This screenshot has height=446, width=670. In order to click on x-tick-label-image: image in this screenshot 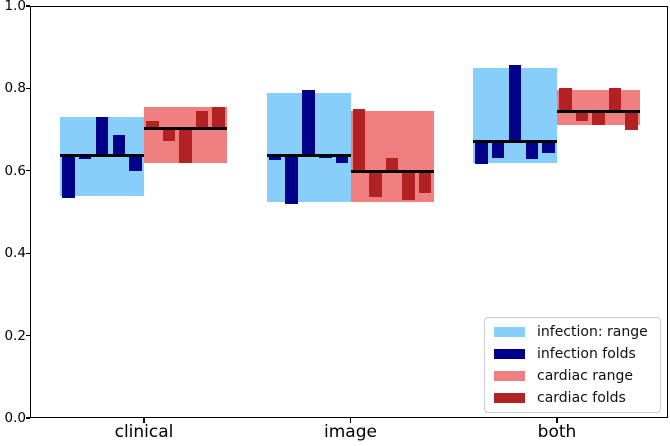, I will do `click(350, 432)`.